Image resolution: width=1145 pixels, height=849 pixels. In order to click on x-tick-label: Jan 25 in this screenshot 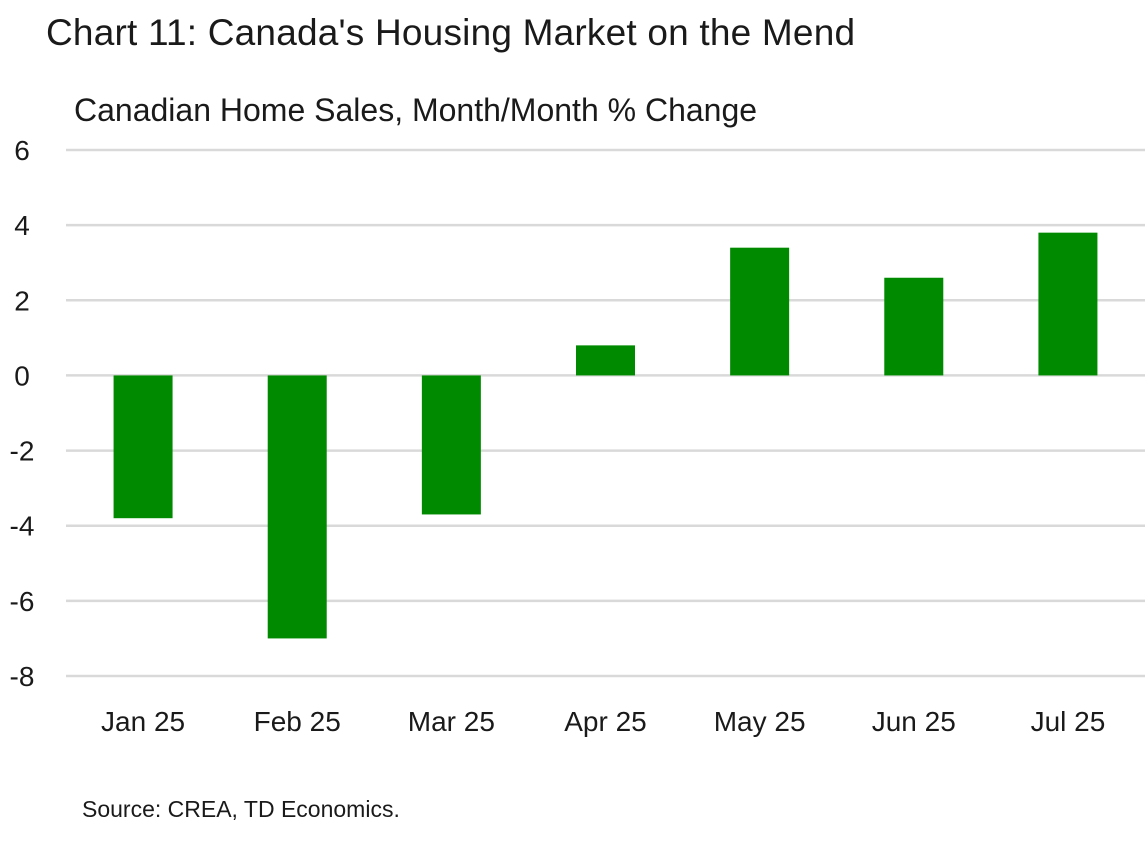, I will do `click(143, 721)`.